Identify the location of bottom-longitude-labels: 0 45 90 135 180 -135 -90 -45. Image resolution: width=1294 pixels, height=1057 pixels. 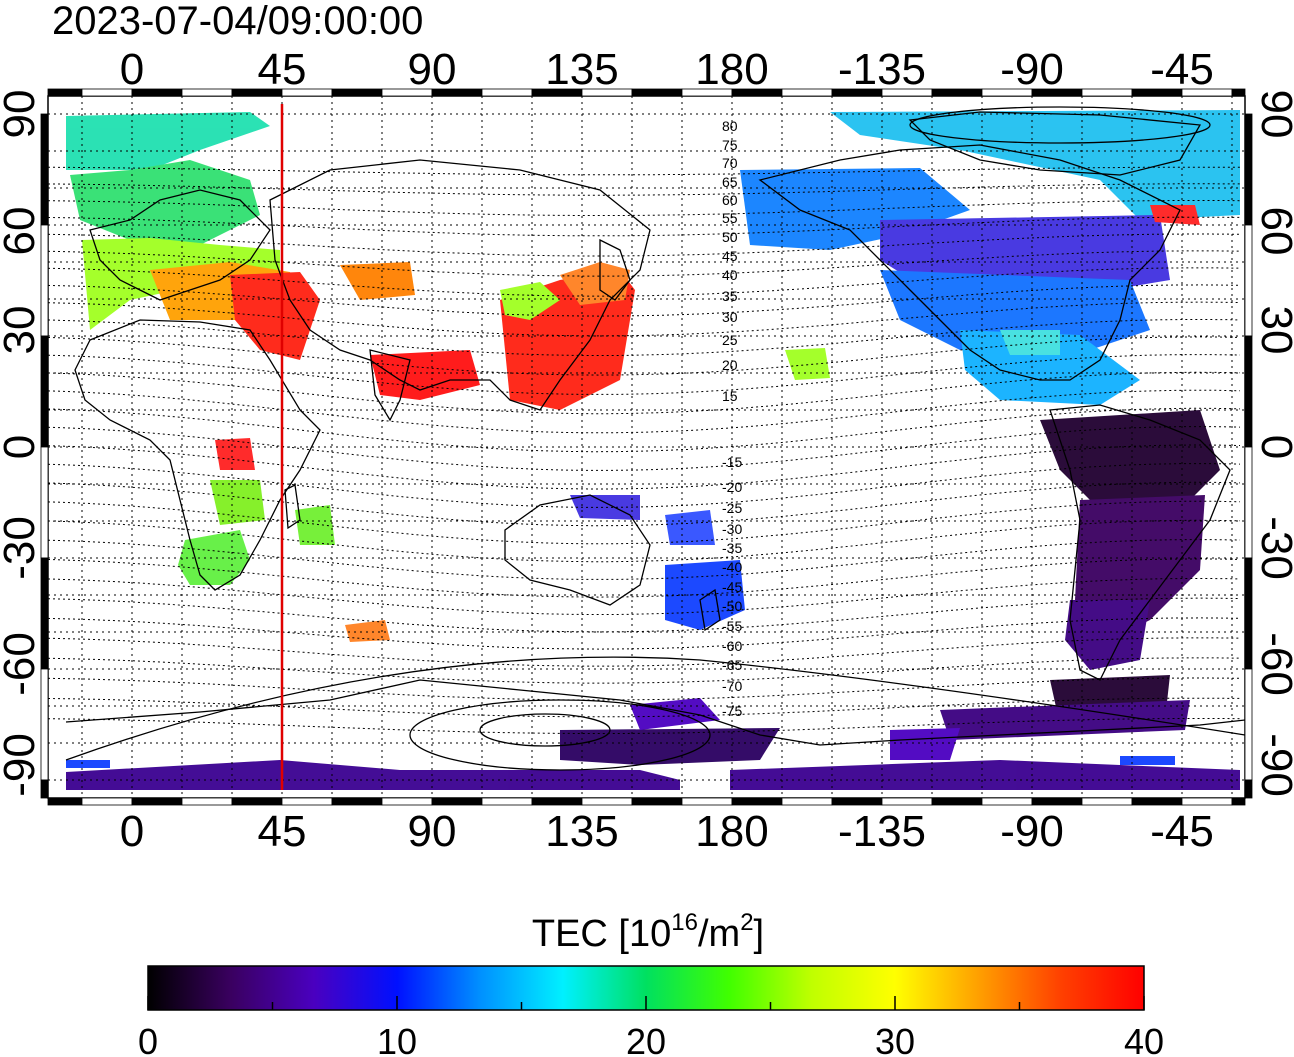
(667, 831).